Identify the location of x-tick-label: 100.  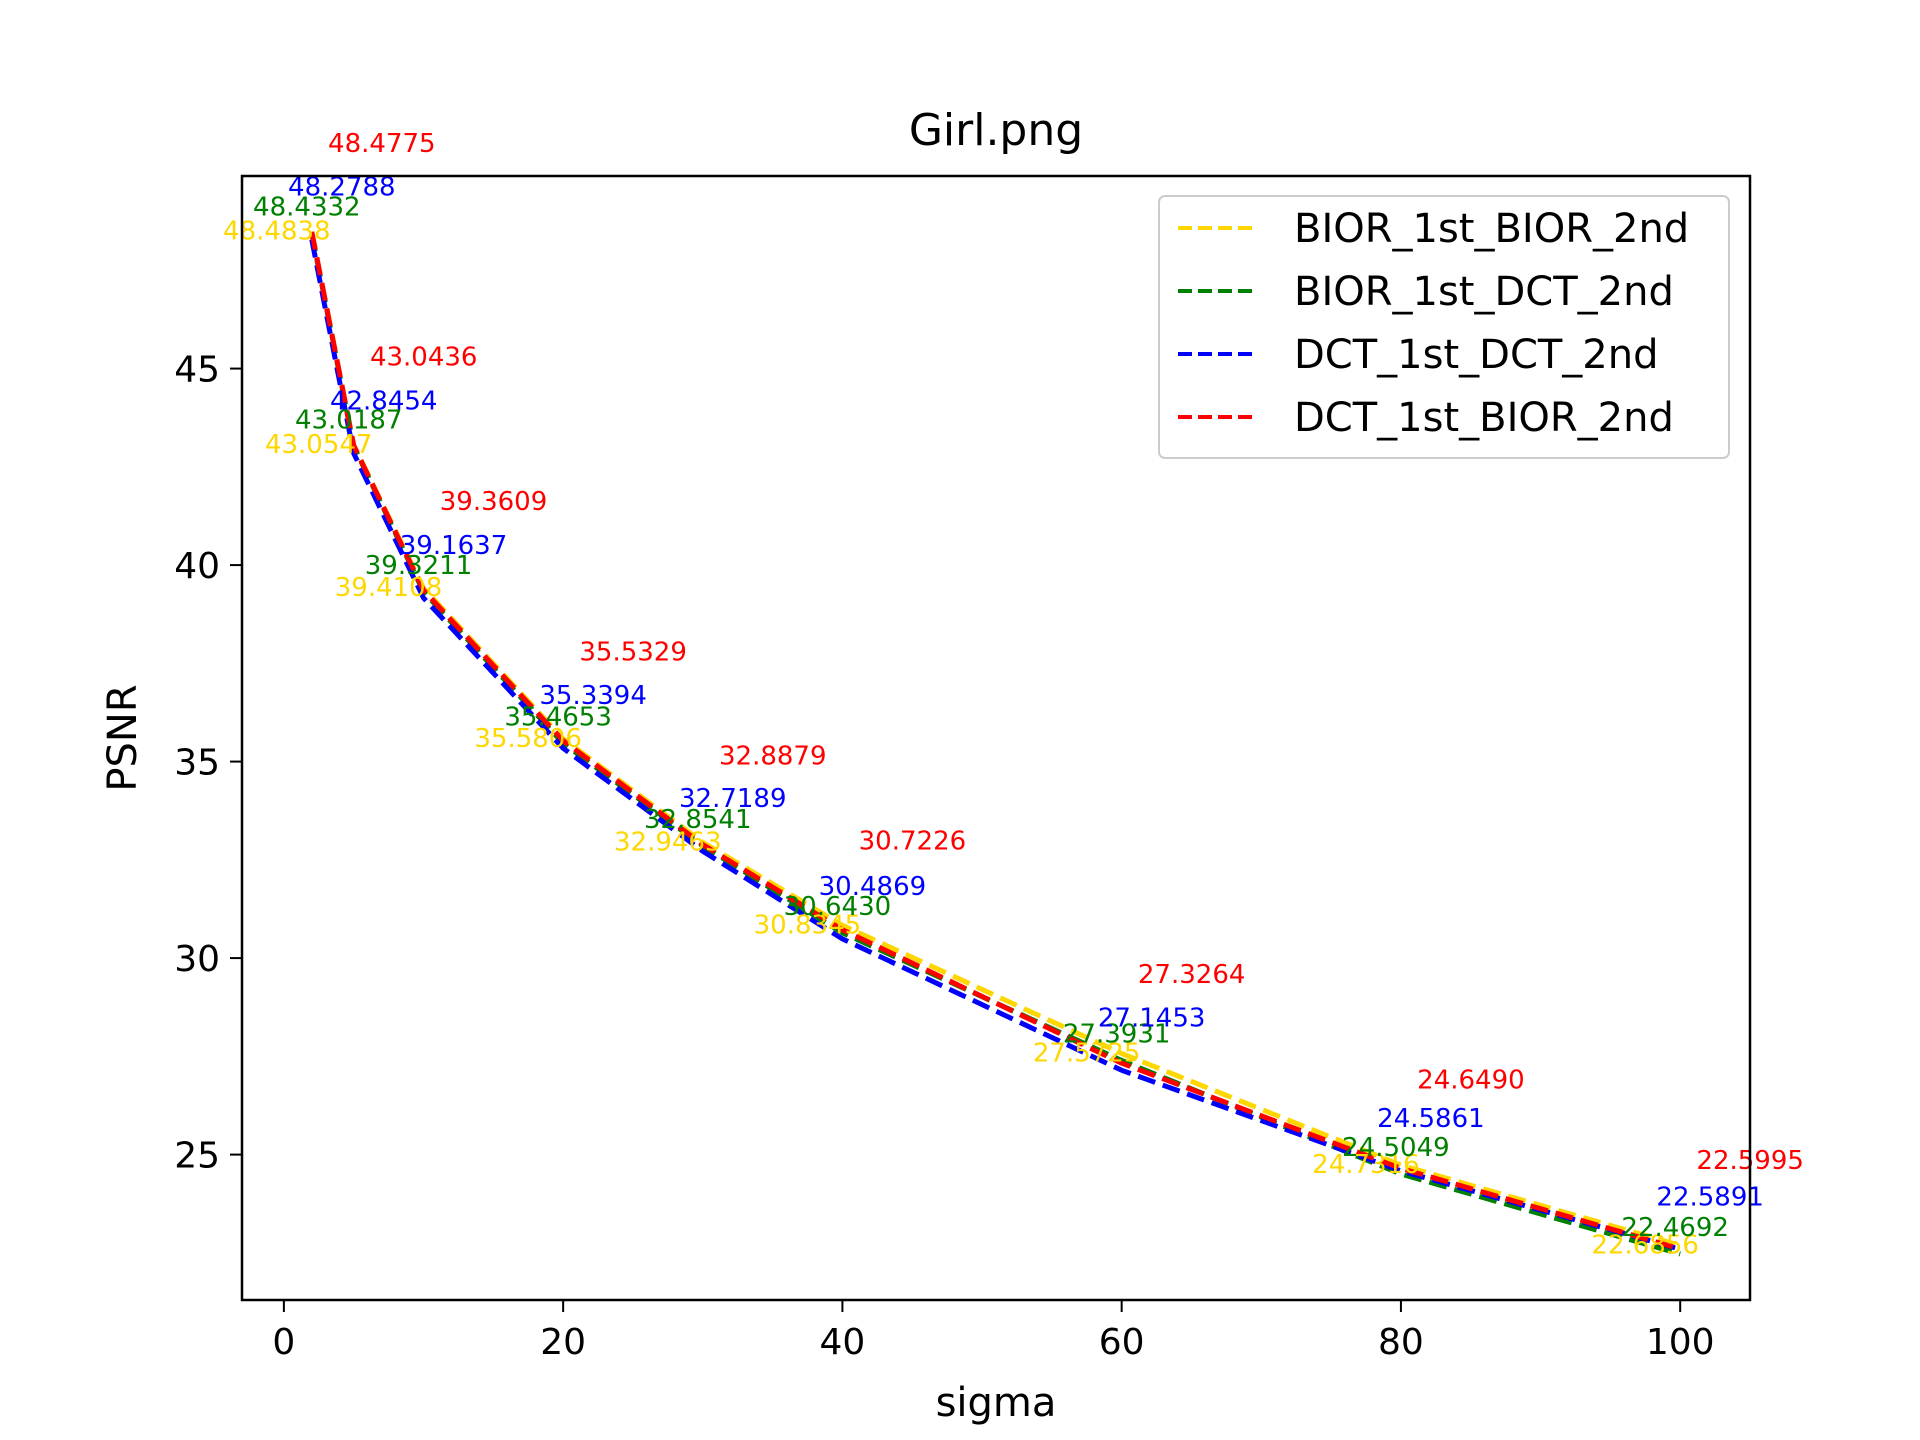
(1680, 1342).